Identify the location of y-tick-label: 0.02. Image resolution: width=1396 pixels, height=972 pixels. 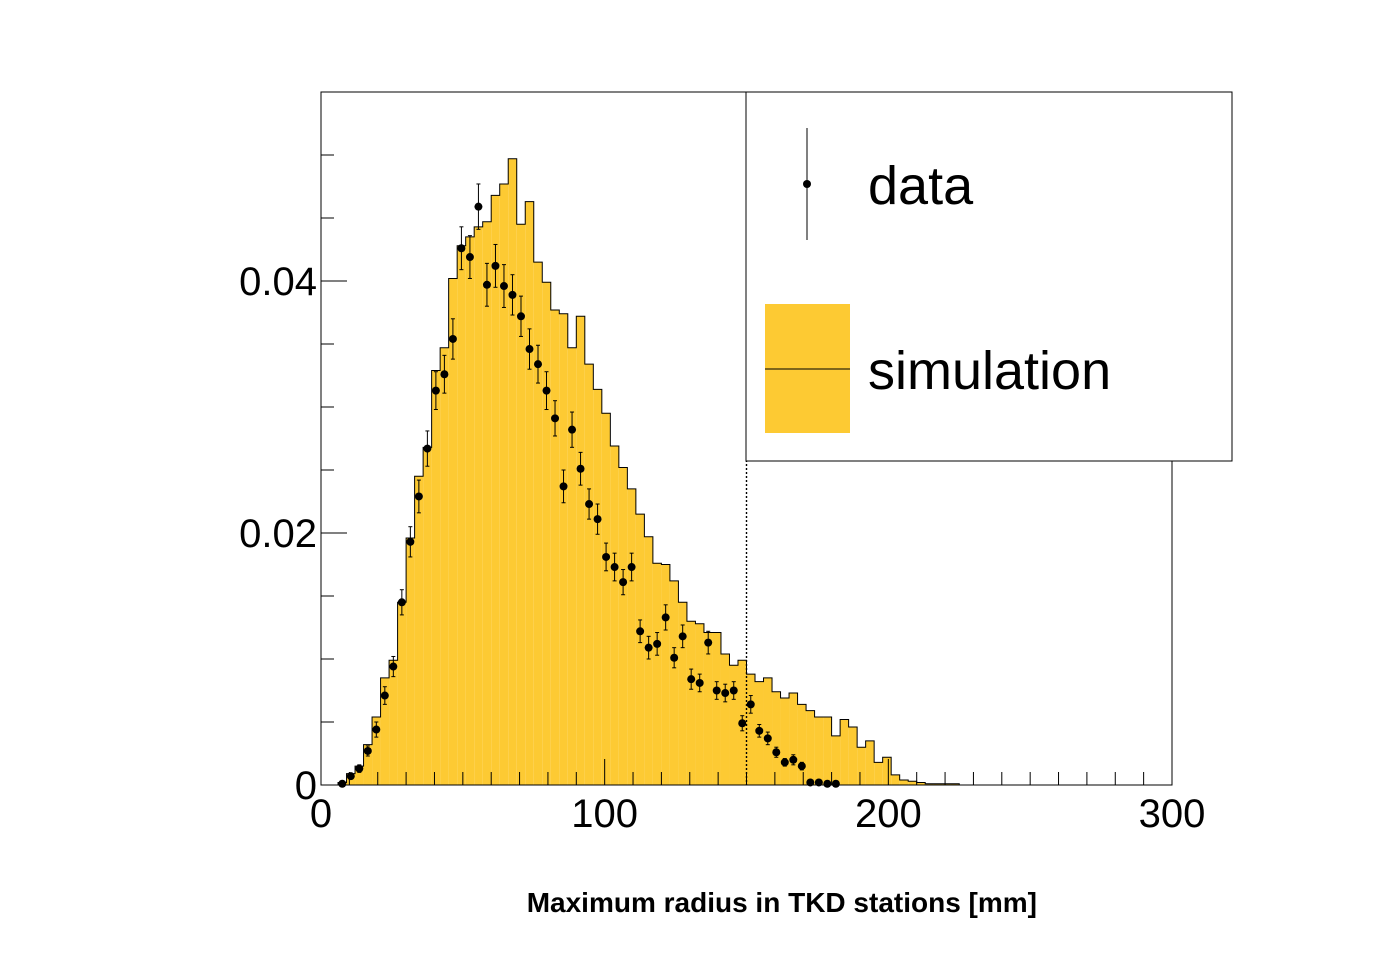
(278, 534).